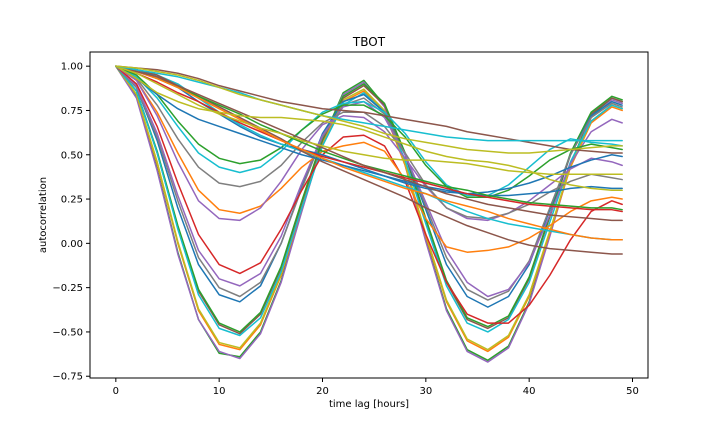 This screenshot has width=720, height=432. What do you see at coordinates (72, 67) in the screenshot?
I see `y-tick-label: 1.00` at bounding box center [72, 67].